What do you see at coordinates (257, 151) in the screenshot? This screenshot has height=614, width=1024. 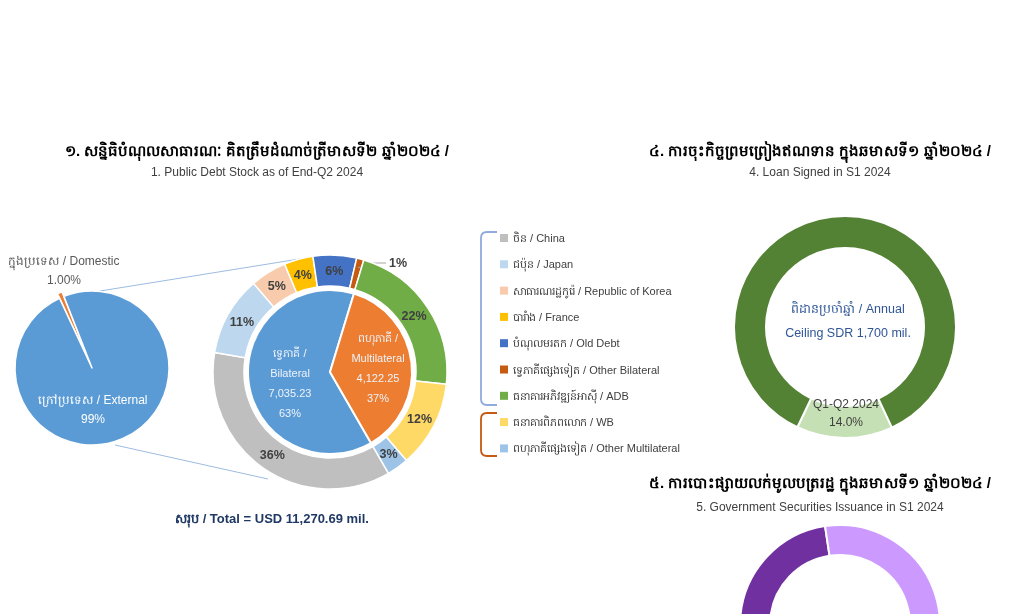 I see `chart-title: ១. សន្និធិបំណុលសាធារណៈ គិតត្រឹមដំណាច់ត្រីមាសទី២ ឆ្នាំ២០២៤ /` at bounding box center [257, 151].